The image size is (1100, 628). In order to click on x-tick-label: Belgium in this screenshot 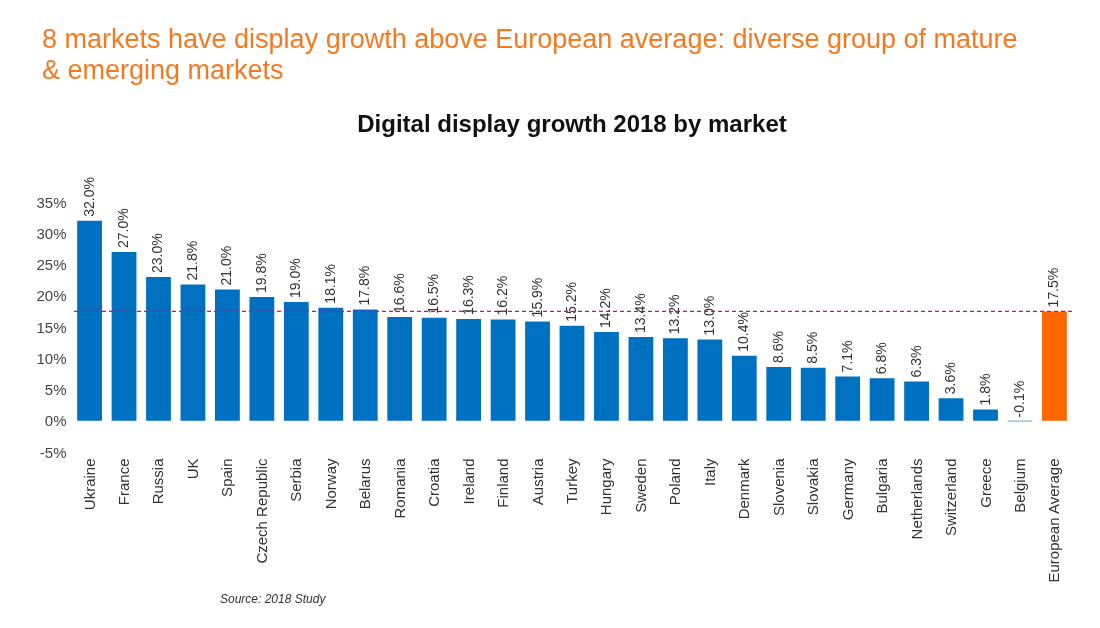, I will do `click(1019, 485)`.